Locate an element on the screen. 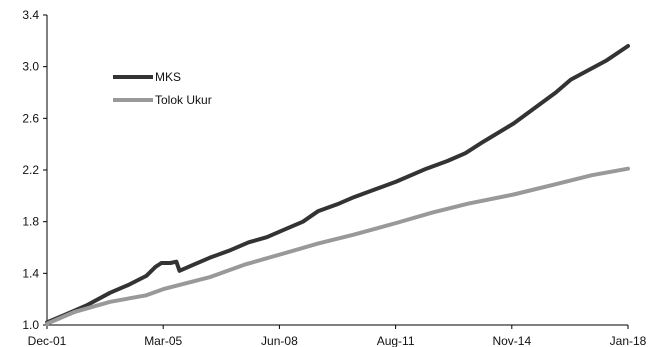  legend-label: Tolok Ukur is located at coordinates (183, 100).